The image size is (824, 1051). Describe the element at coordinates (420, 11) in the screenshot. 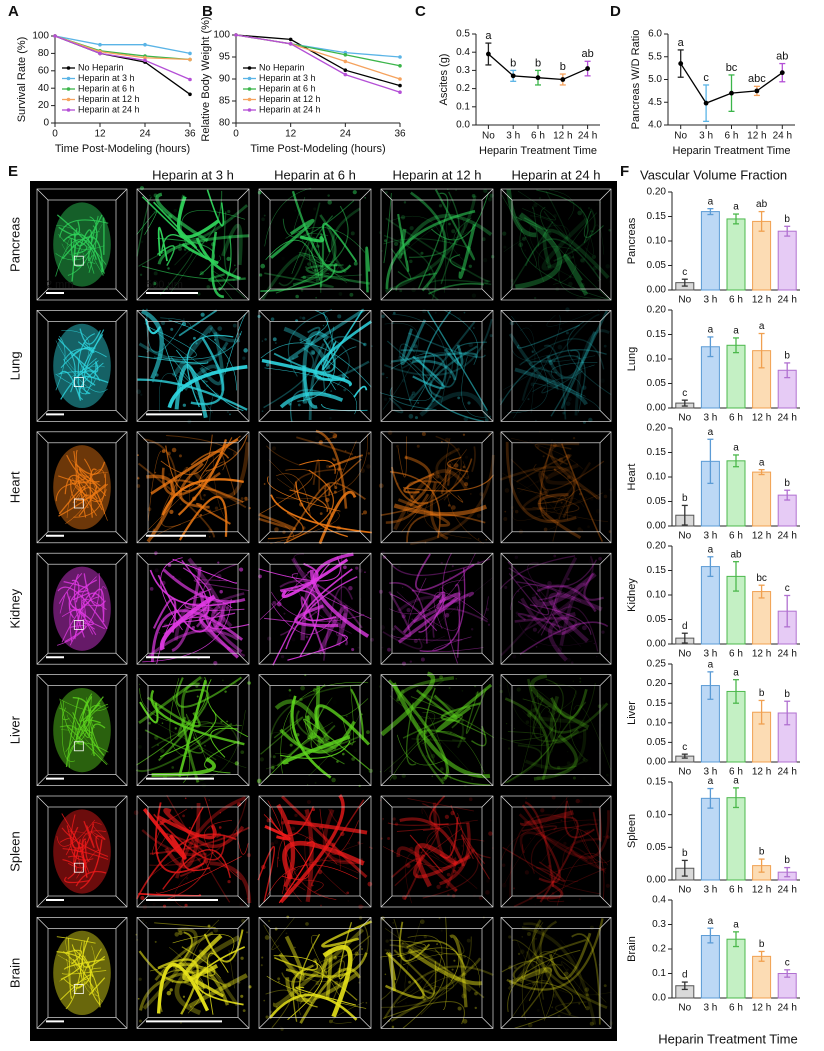

I see `panel-letter: C` at that location.